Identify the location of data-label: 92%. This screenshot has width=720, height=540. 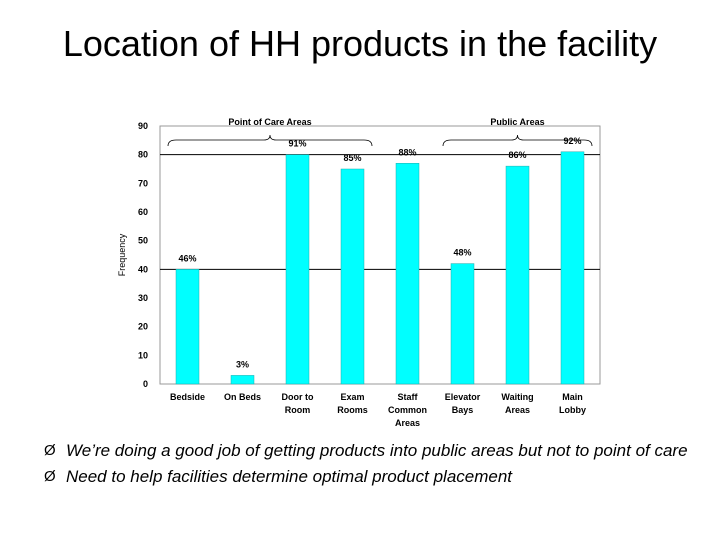
(572, 141).